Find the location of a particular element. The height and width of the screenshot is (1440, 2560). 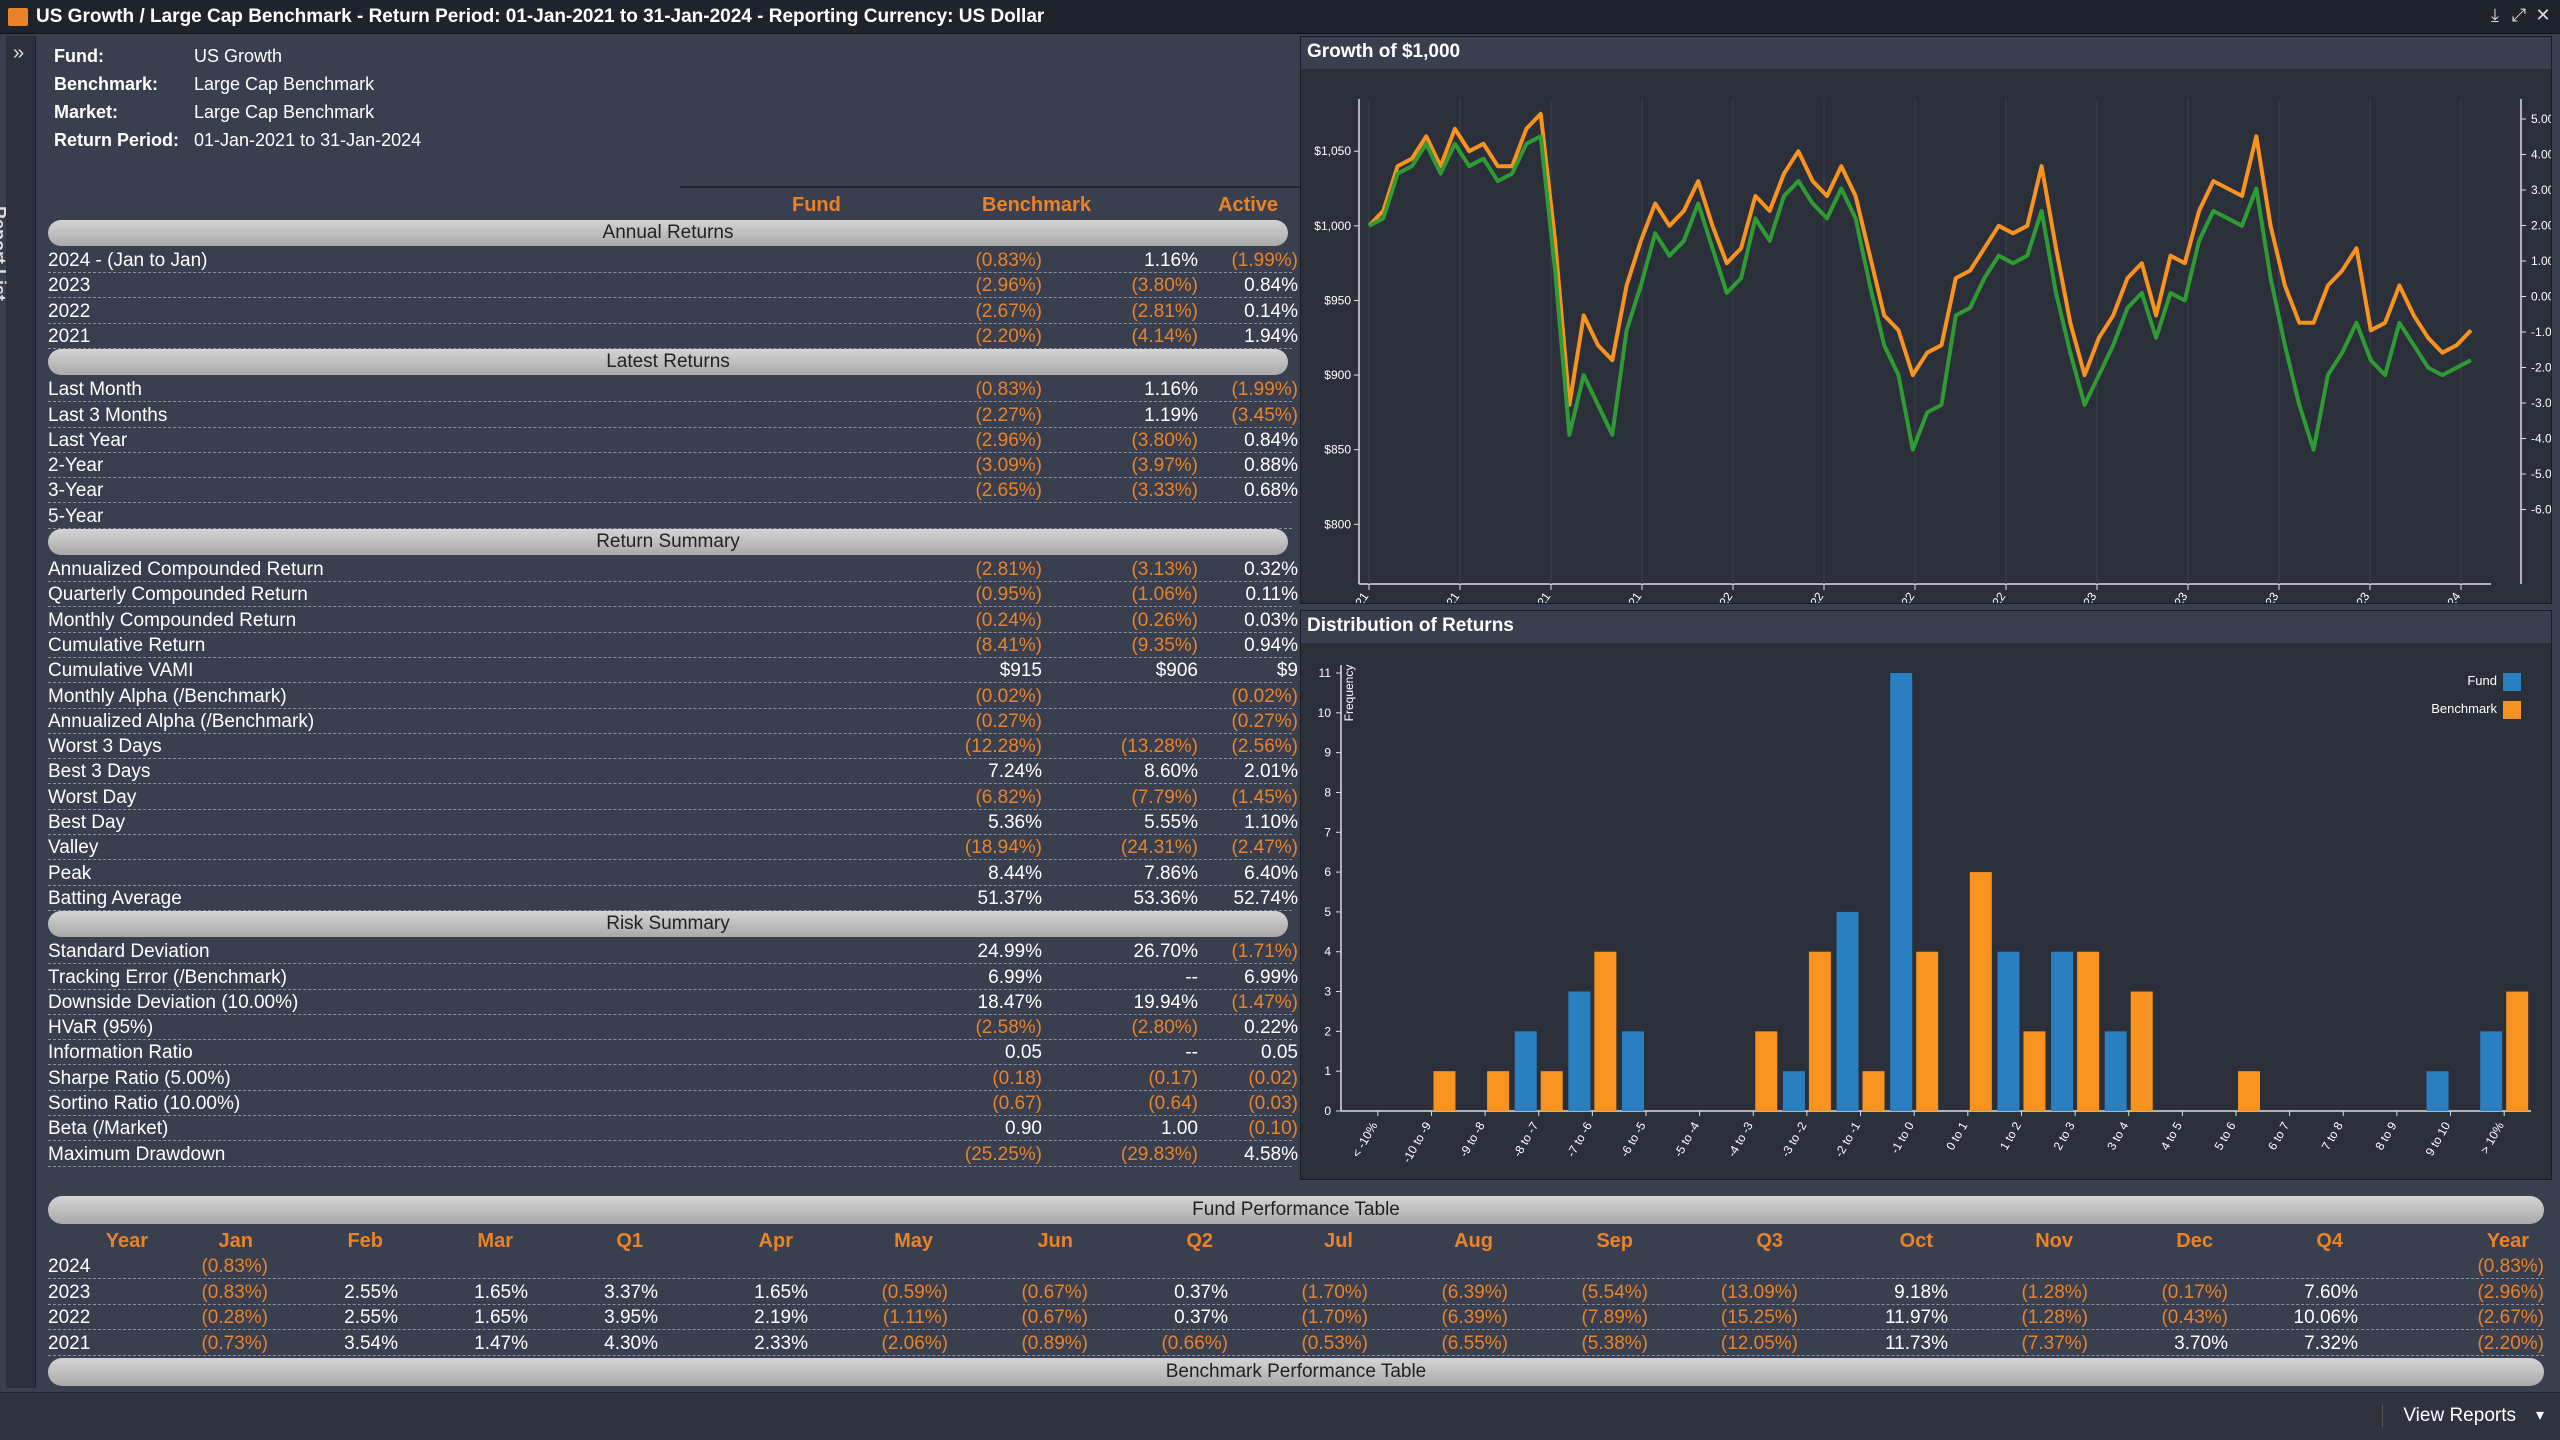

perf-cell: (0.67%) is located at coordinates (1054, 1292).